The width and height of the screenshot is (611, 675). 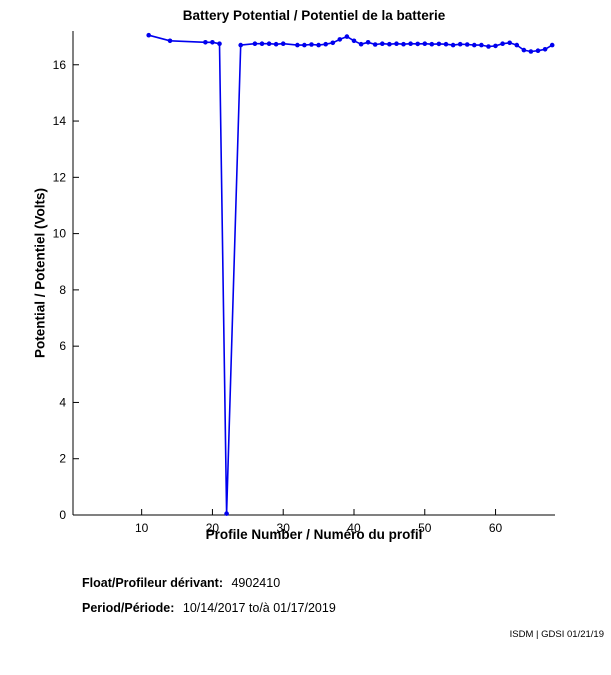 I want to click on x-tick-label: 50, so click(x=425, y=528).